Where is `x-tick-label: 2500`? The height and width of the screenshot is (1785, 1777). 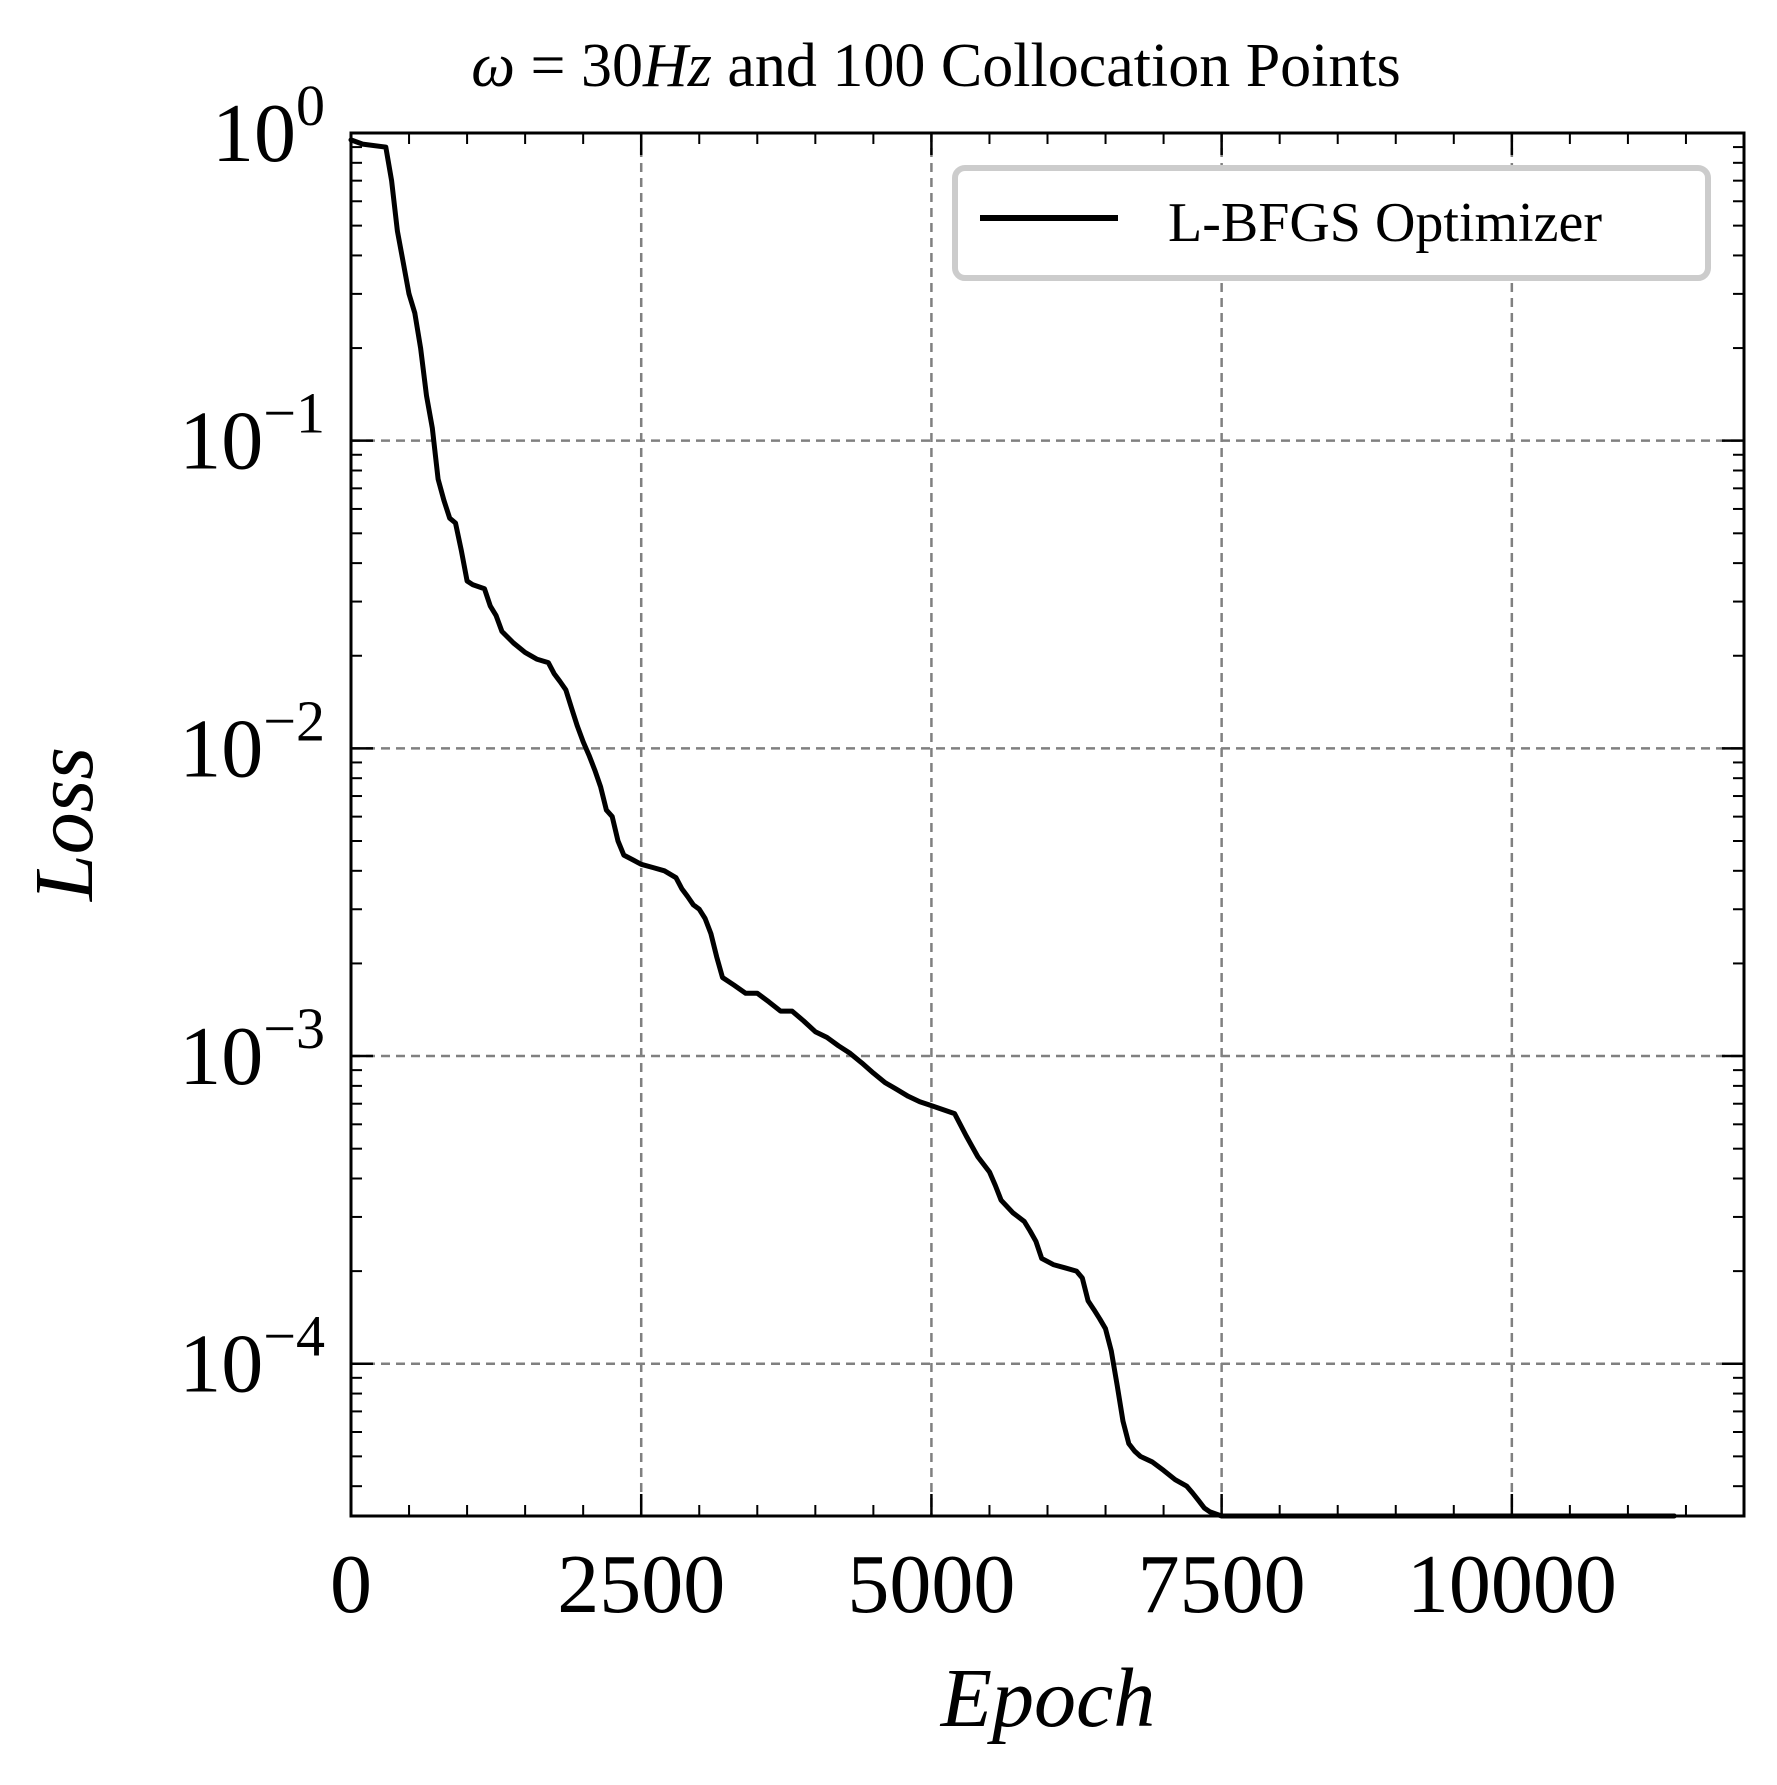
x-tick-label: 2500 is located at coordinates (641, 1584).